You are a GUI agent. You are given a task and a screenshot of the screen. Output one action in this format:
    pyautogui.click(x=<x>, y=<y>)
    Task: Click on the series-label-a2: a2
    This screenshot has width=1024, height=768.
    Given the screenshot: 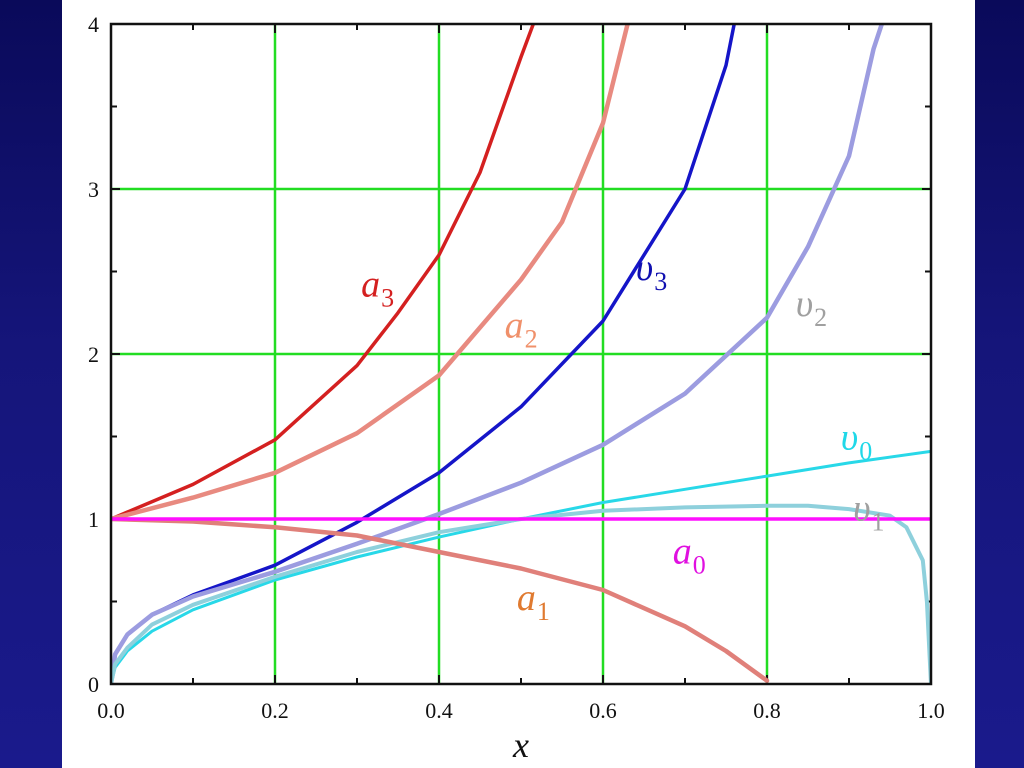 What is the action you would take?
    pyautogui.click(x=521, y=329)
    